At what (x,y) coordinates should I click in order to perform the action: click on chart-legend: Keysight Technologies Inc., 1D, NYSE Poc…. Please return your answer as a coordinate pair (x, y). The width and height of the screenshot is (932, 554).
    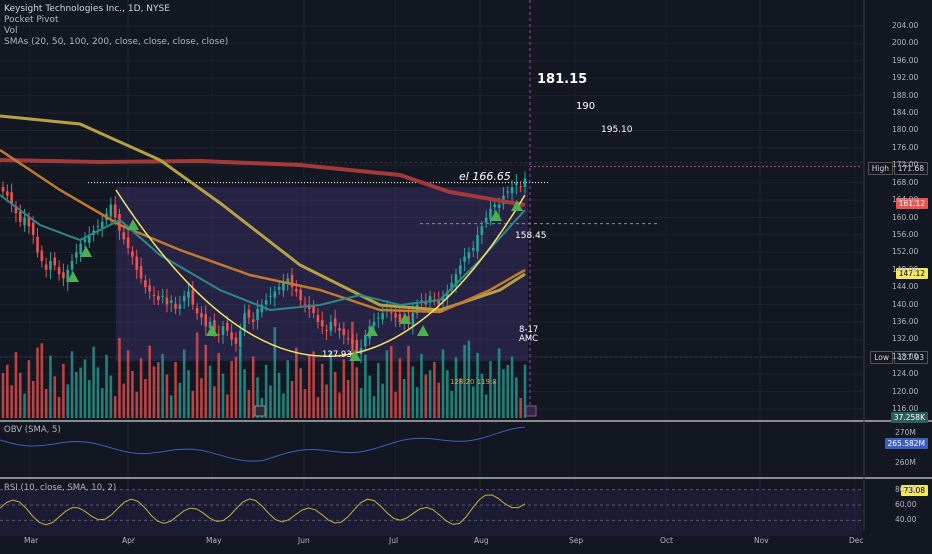
    Looking at the image, I should click on (116, 26).